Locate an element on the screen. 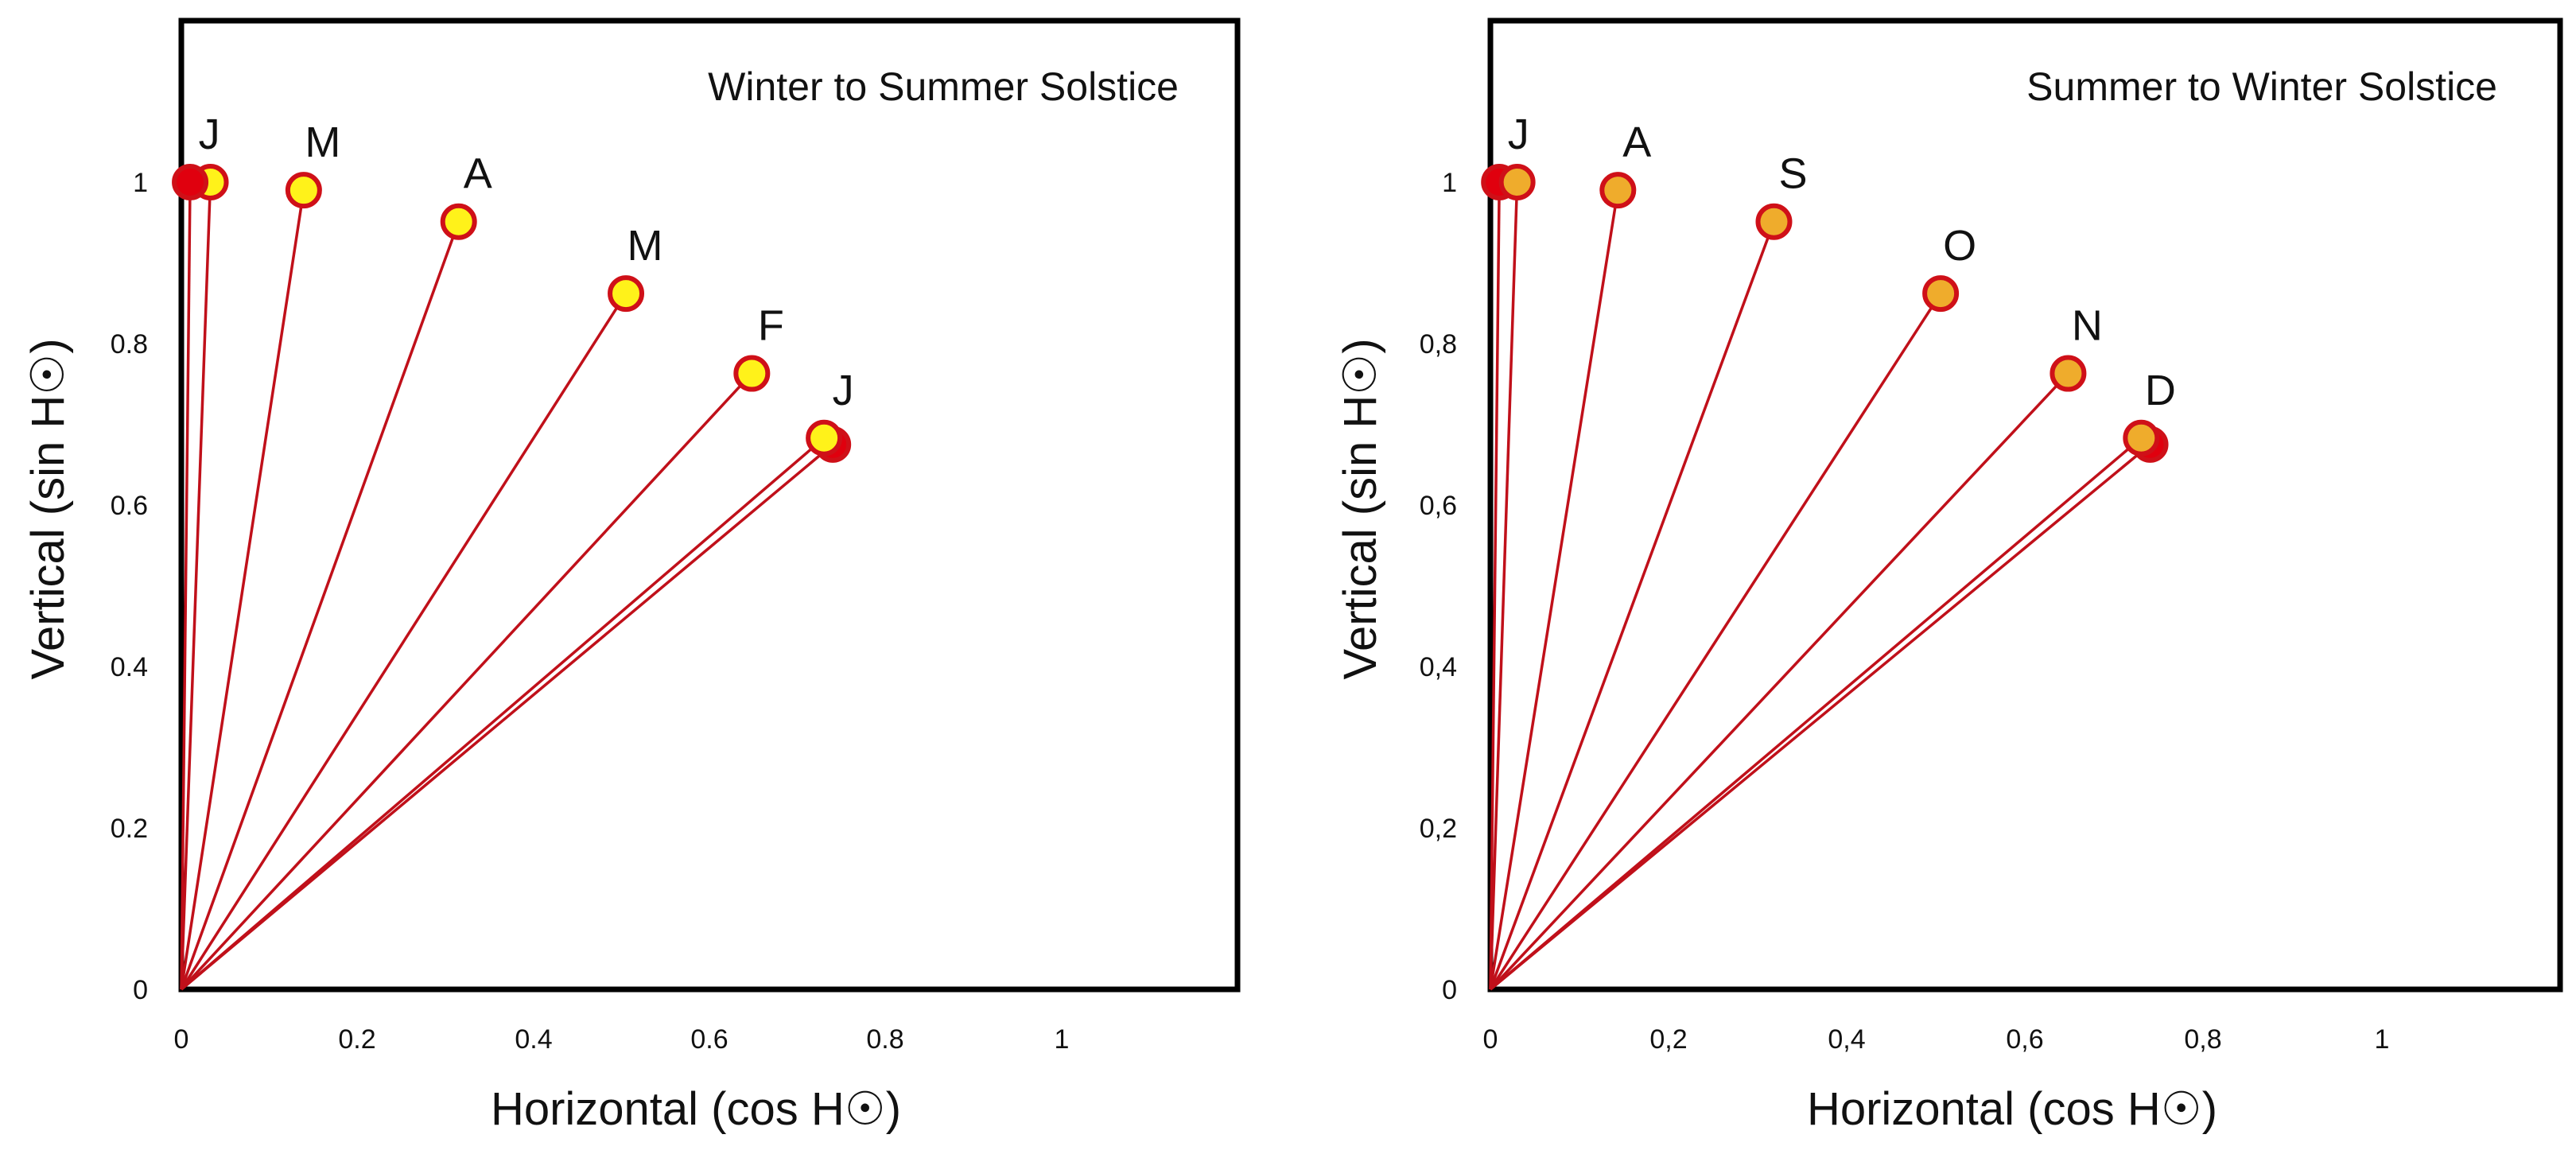 The width and height of the screenshot is (2576, 1154). x-tick-label: 0.6 is located at coordinates (709, 1040).